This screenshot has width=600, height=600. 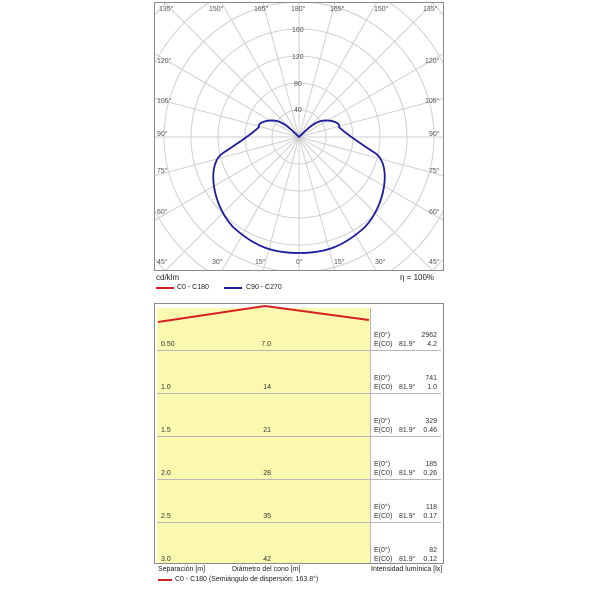 What do you see at coordinates (434, 134) in the screenshot?
I see `angle-label-right-90: 90°` at bounding box center [434, 134].